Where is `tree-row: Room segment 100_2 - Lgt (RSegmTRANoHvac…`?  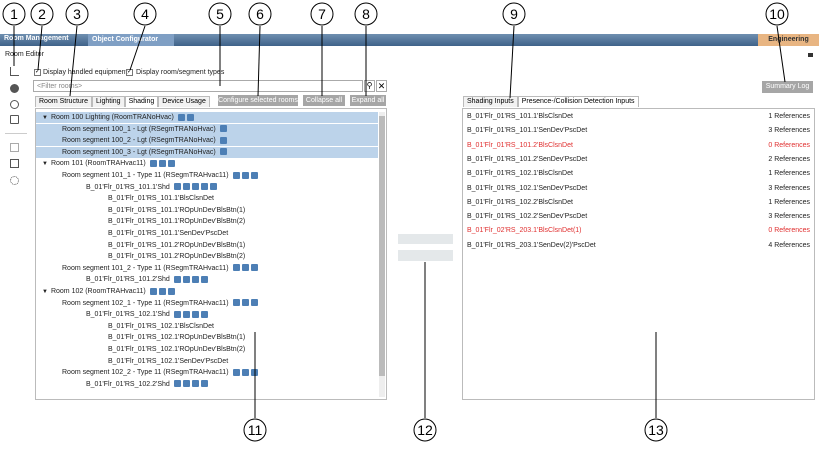 tree-row: Room segment 100_2 - Lgt (RSegmTRANoHvac… is located at coordinates (207, 141).